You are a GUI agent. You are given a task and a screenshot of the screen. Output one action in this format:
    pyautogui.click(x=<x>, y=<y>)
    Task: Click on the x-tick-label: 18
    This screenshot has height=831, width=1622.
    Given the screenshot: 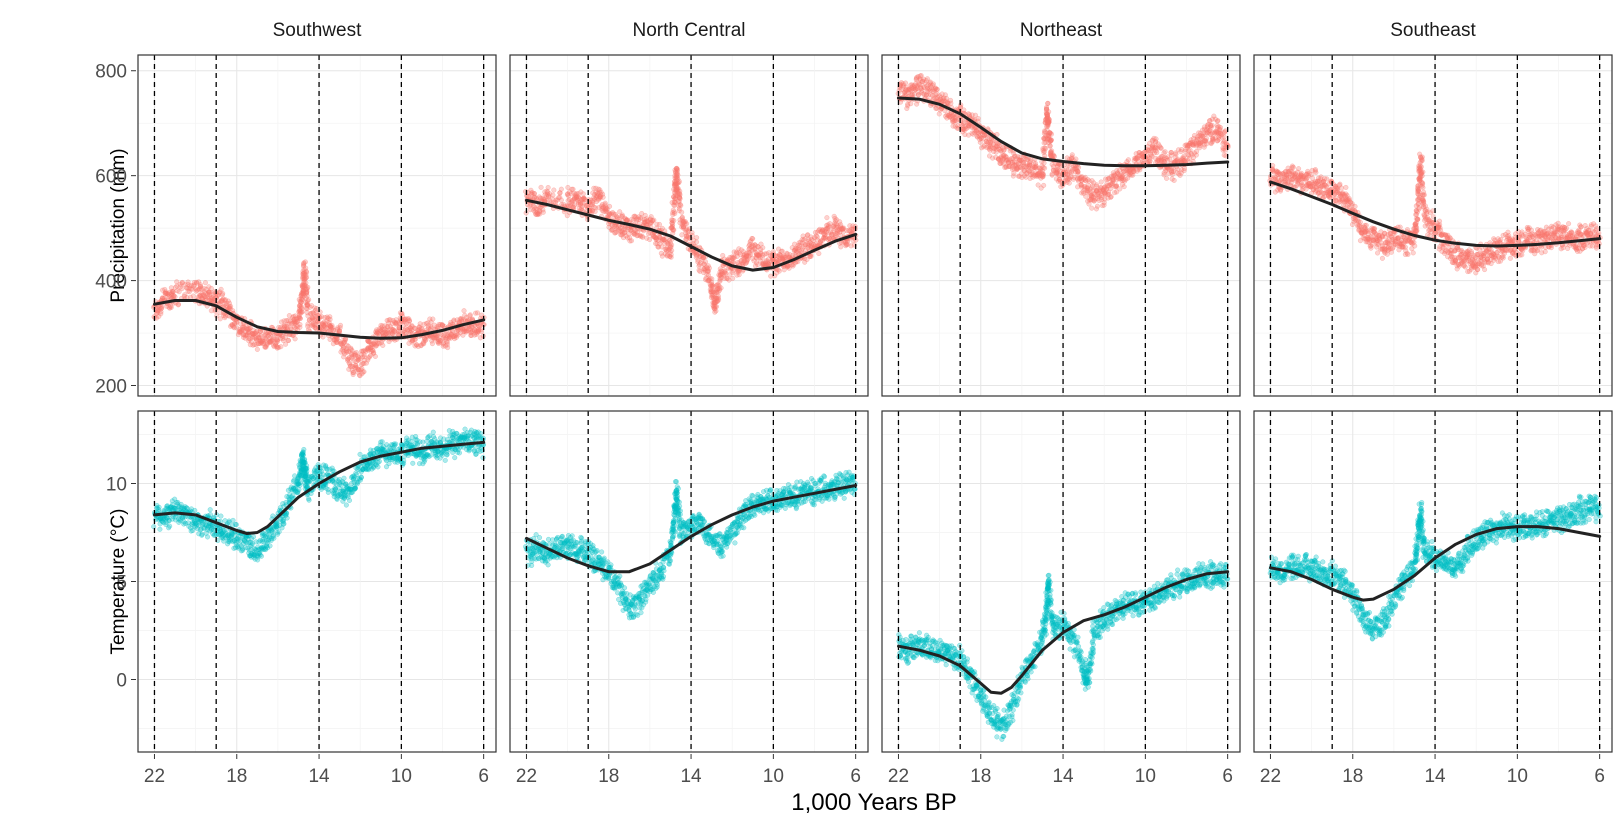 What is the action you would take?
    pyautogui.click(x=608, y=776)
    